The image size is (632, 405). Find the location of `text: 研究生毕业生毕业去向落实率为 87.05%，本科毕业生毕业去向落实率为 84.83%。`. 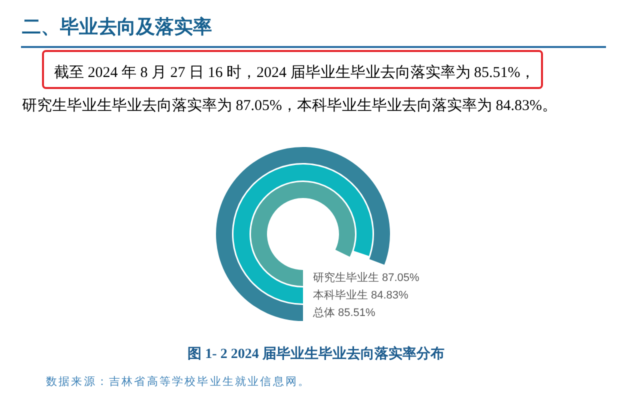

text: 研究生毕业生毕业去向落实率为 87.05%，本科毕业生毕业去向落实率为 84.83%。 is located at coordinates (289, 106).